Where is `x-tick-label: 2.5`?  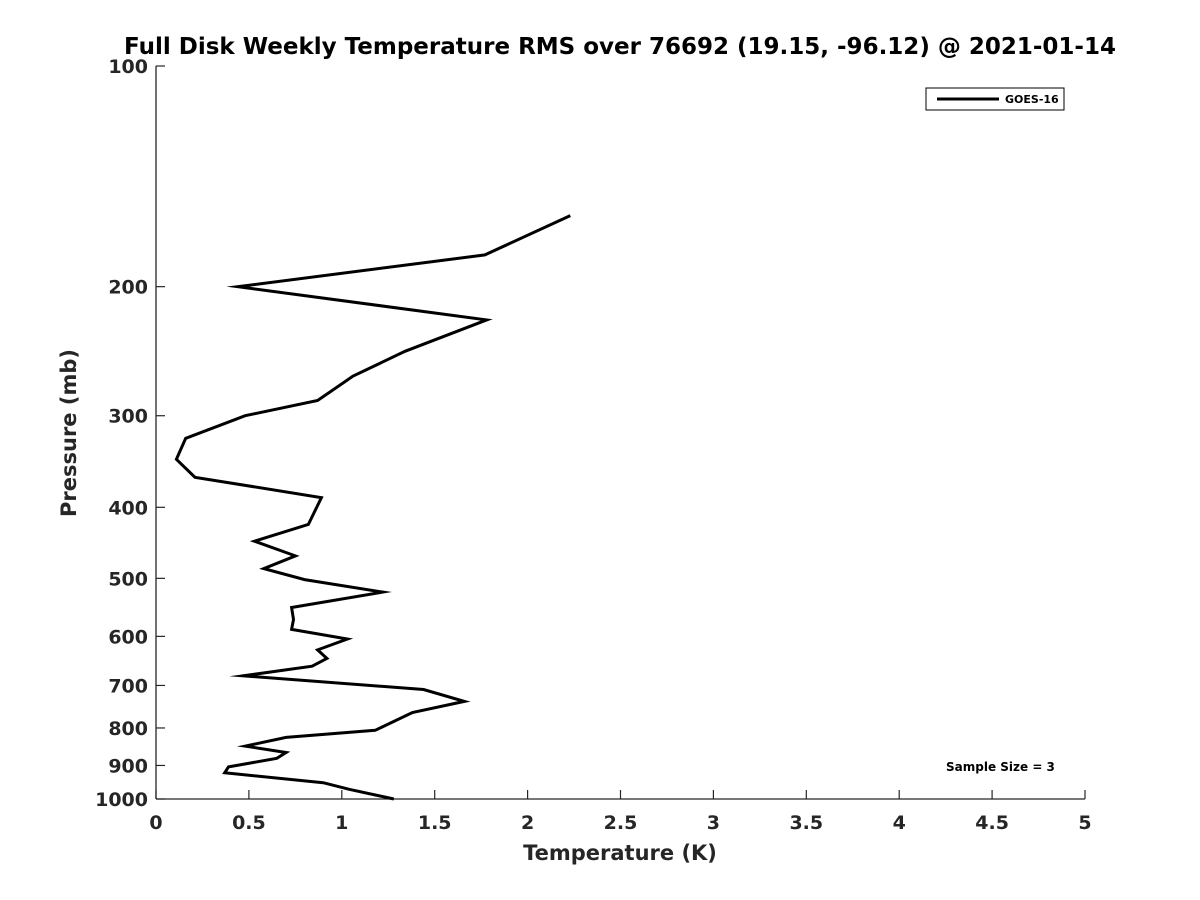 x-tick-label: 2.5 is located at coordinates (621, 823).